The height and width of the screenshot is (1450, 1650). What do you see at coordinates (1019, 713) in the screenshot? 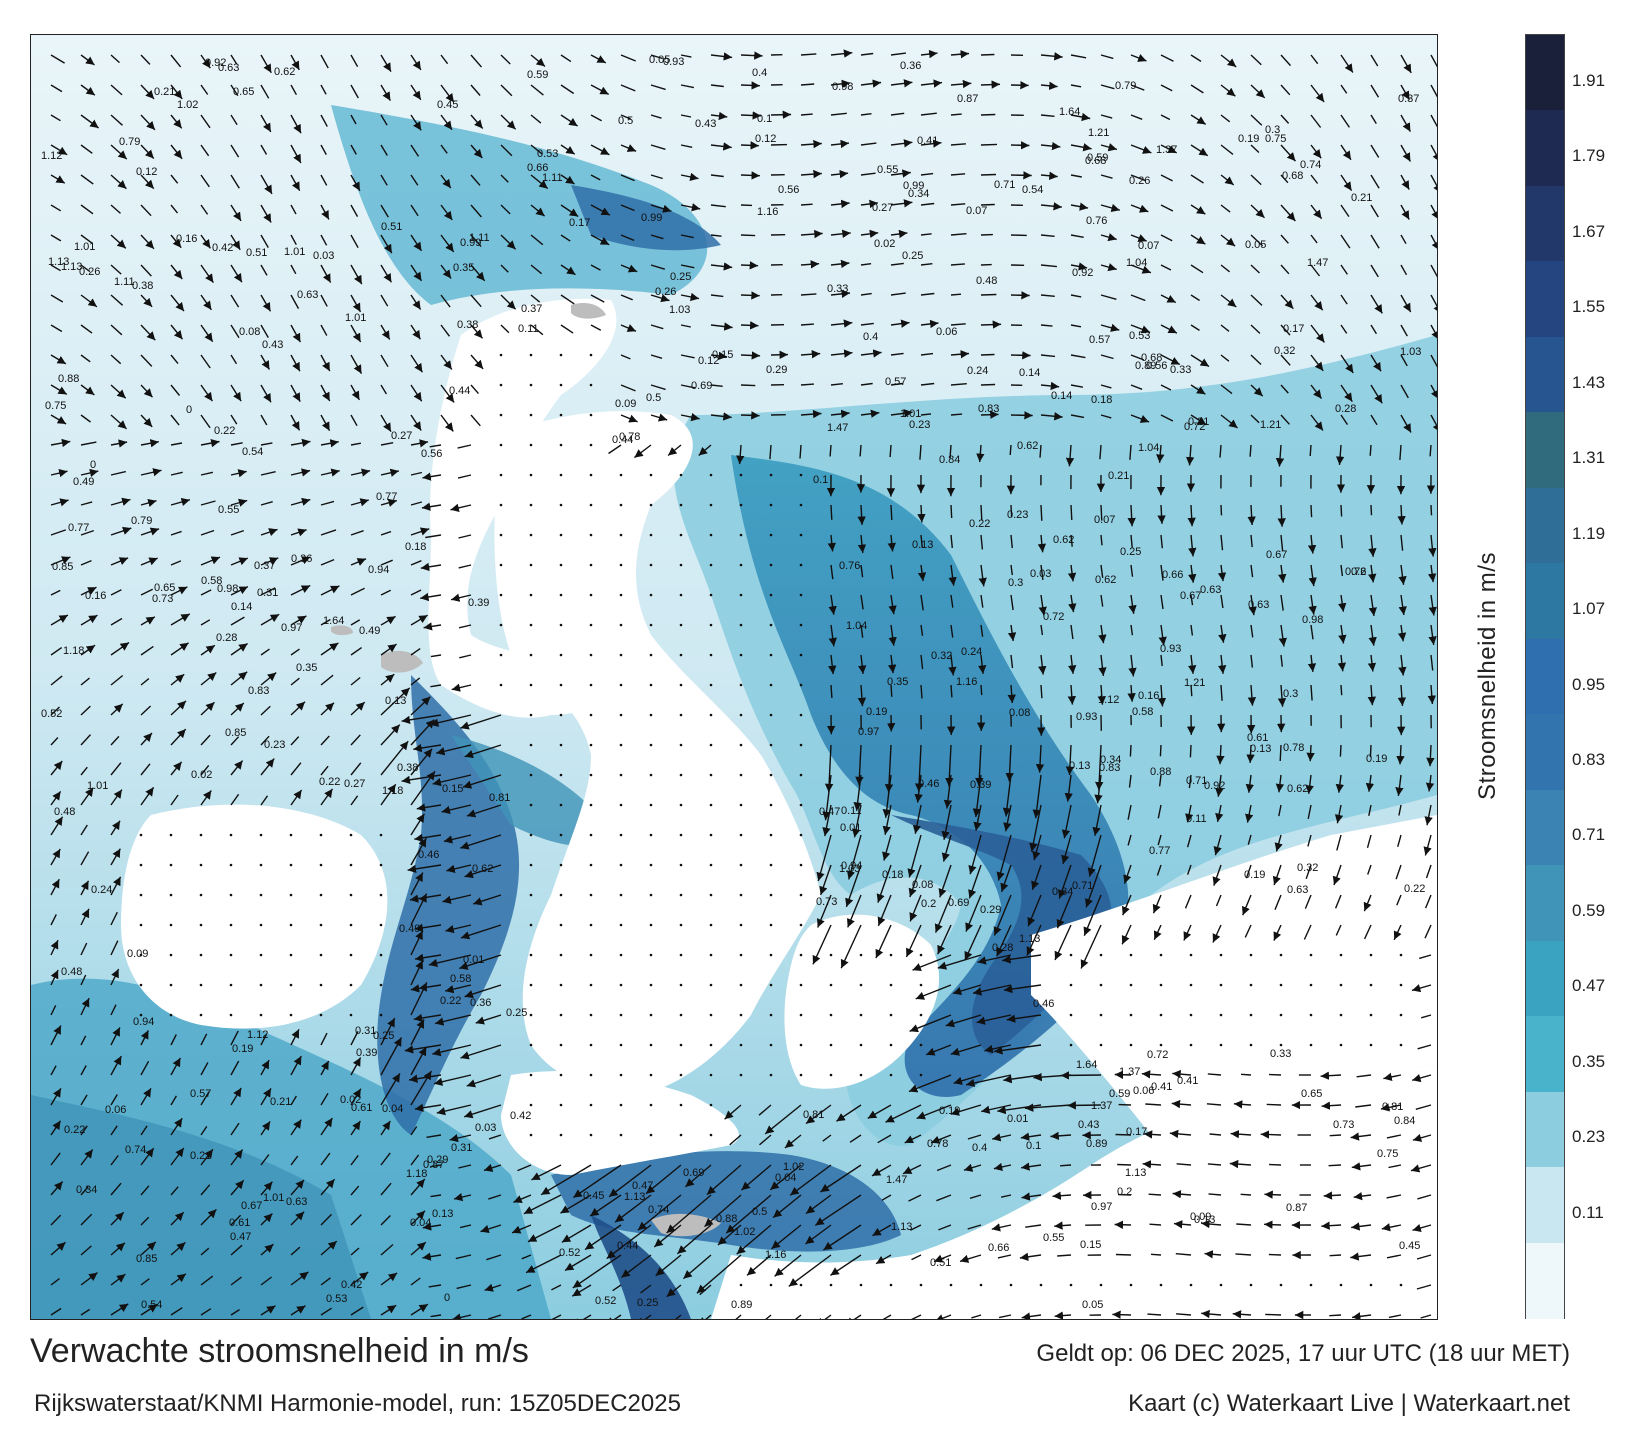
I see `speed-label: 0.08` at bounding box center [1019, 713].